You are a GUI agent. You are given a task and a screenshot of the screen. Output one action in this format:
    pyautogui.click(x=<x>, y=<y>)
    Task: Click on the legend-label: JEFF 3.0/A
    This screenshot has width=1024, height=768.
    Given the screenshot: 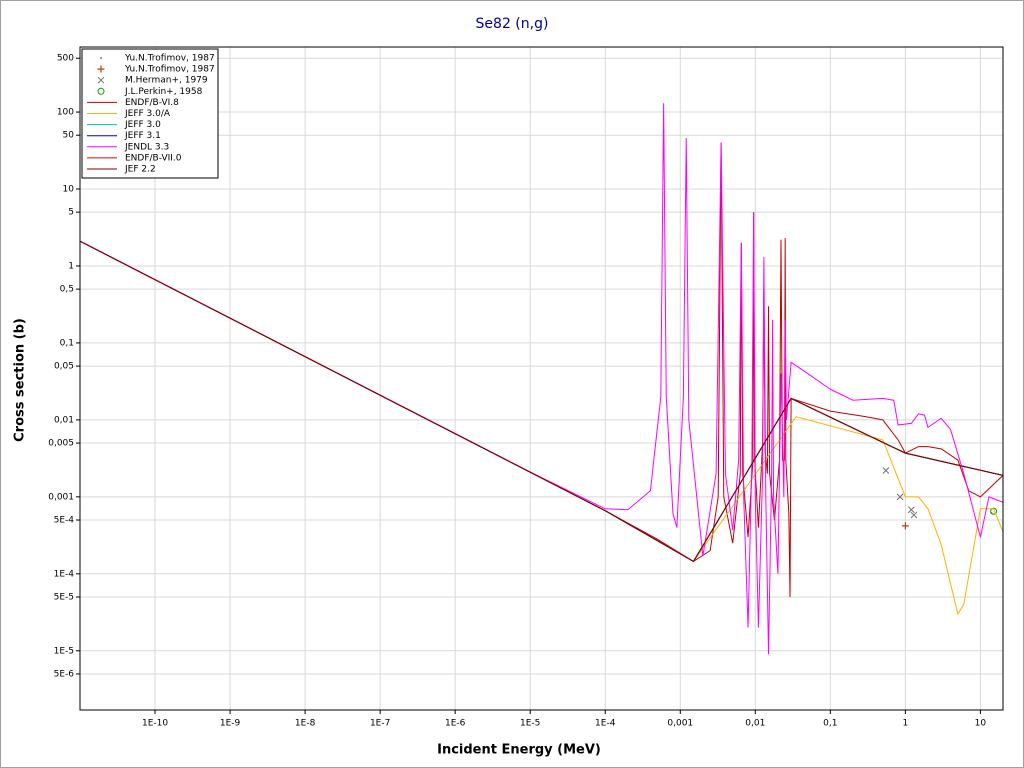 What is the action you would take?
    pyautogui.click(x=147, y=114)
    